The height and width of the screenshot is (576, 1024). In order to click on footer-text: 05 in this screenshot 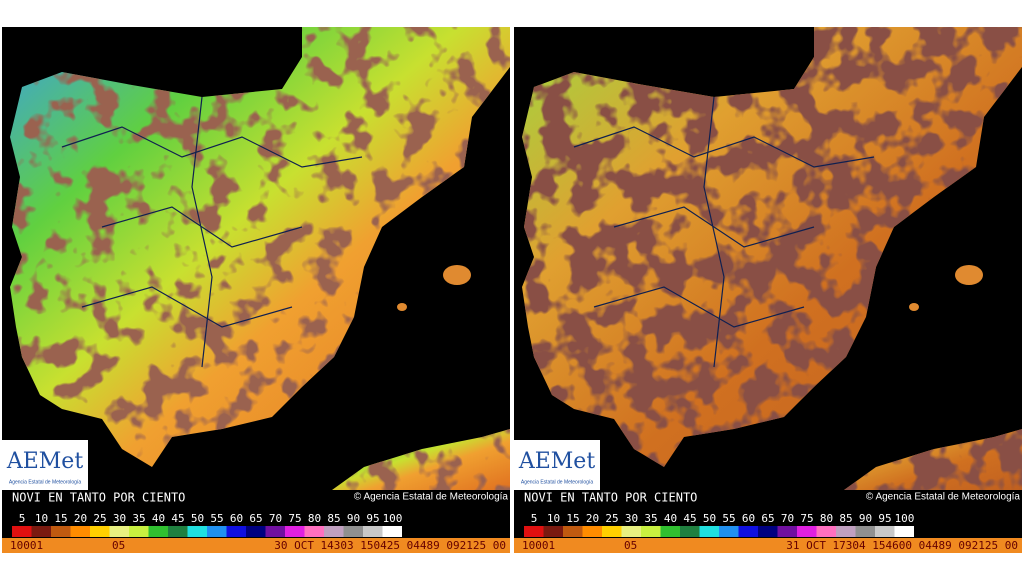, I will do `click(118, 545)`.